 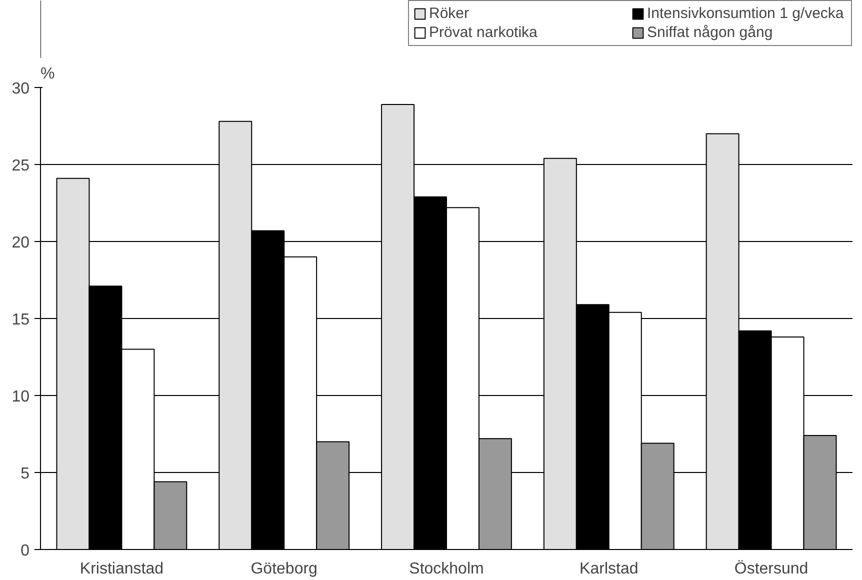 What do you see at coordinates (446, 569) in the screenshot?
I see `x-tick-label: Stockholm` at bounding box center [446, 569].